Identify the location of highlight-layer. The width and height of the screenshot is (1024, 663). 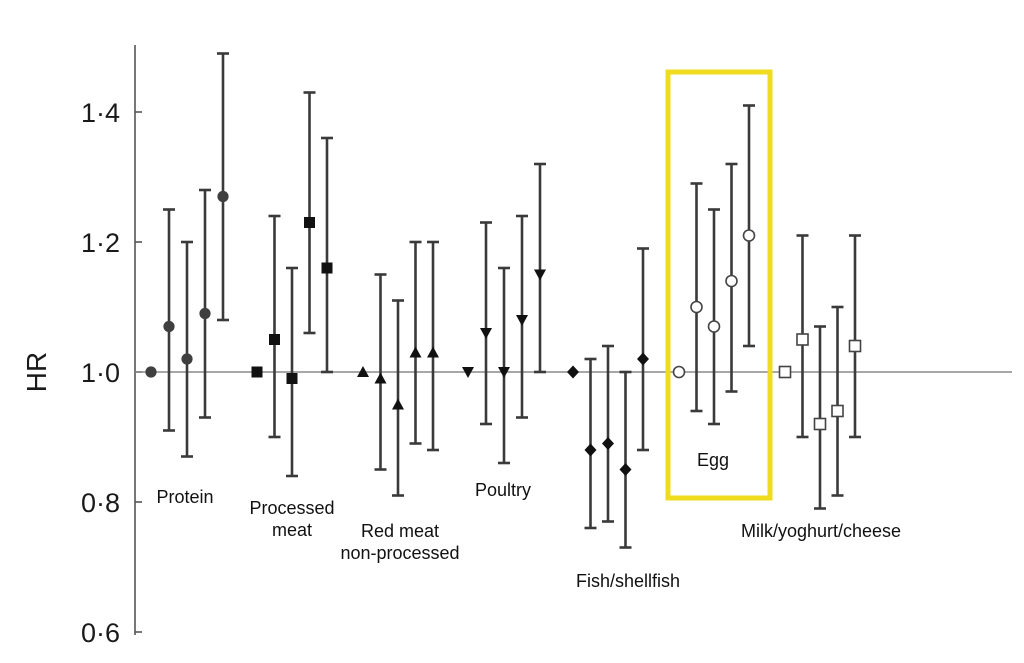
(719, 285).